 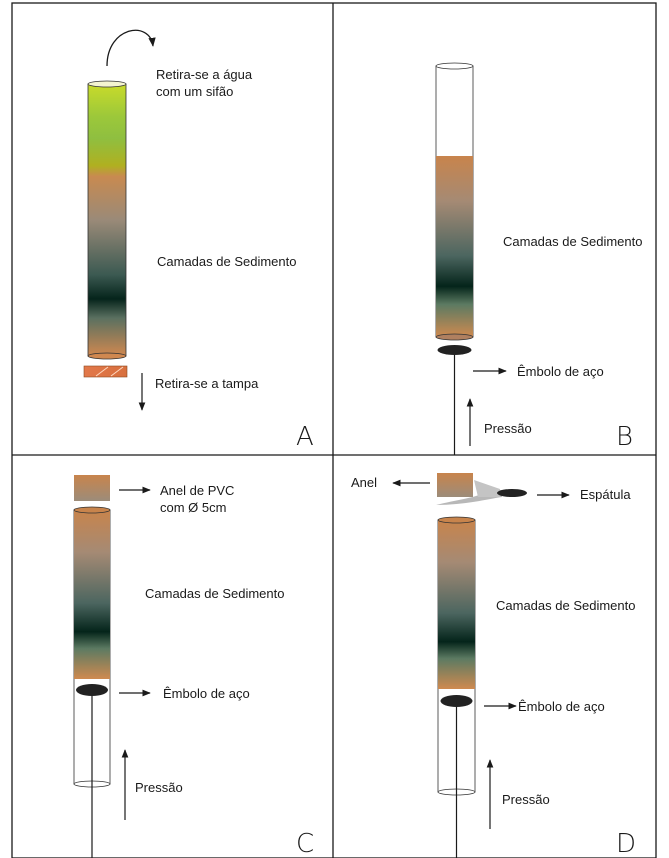 What do you see at coordinates (92, 488) in the screenshot?
I see `pvc-ring-c` at bounding box center [92, 488].